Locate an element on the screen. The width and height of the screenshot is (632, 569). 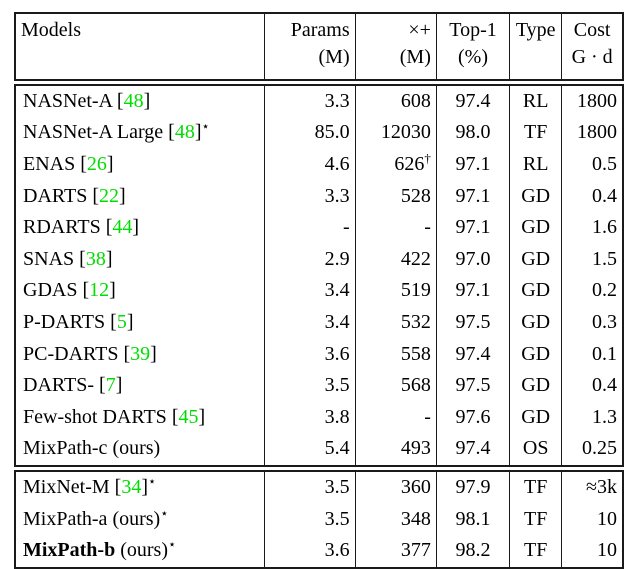
table-row: MixPath-b (ours)⋆ 3.6 377 98.2 TF 10 is located at coordinates (319, 551).